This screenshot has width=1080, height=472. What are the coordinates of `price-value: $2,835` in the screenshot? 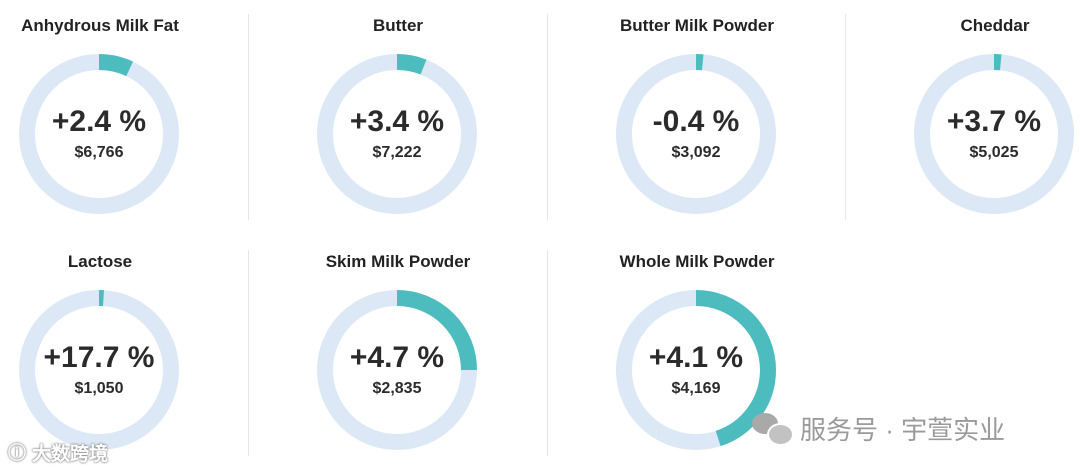 It's located at (397, 388).